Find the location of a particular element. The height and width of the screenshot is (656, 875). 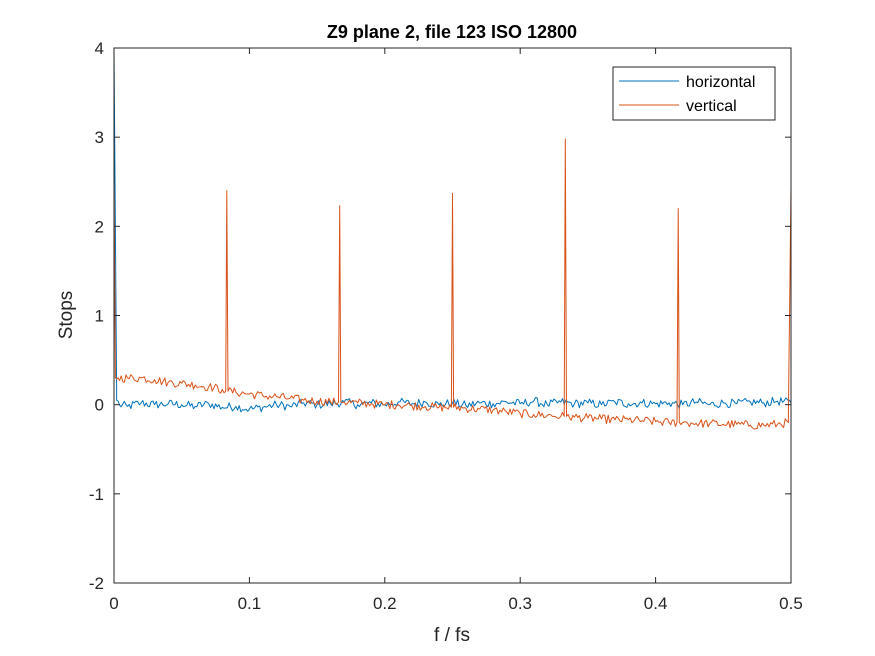

legend-box is located at coordinates (694, 93).